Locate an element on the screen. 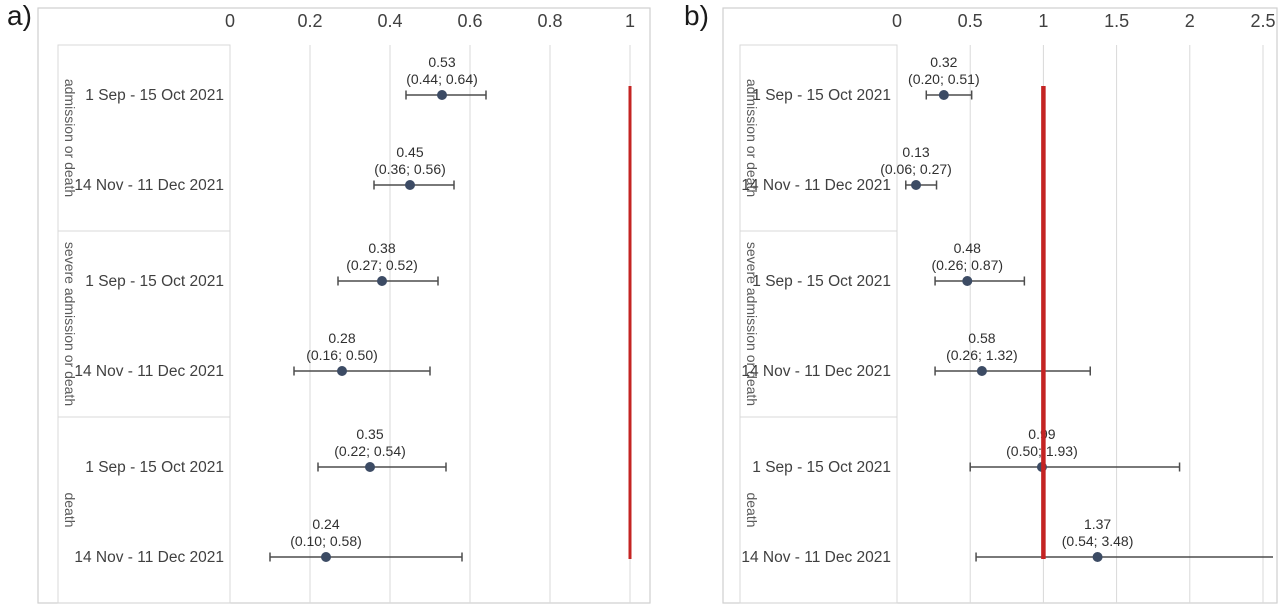  panel-b-label: b) is located at coordinates (696, 15).